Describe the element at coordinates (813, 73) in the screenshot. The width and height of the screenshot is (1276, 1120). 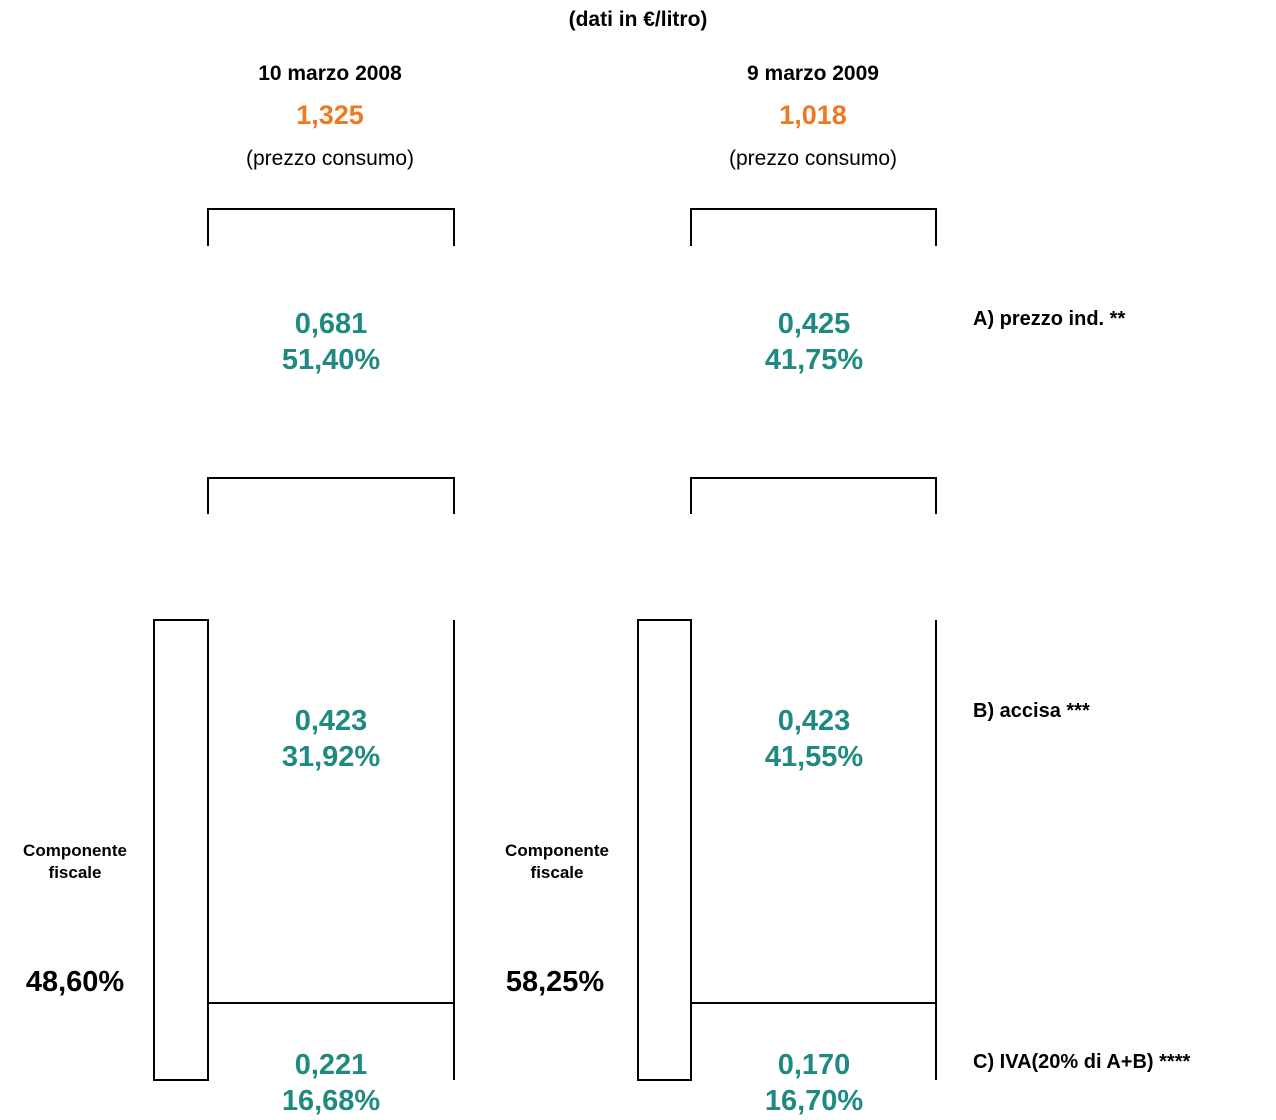
I see `date-col2: 9 marzo 2009` at that location.